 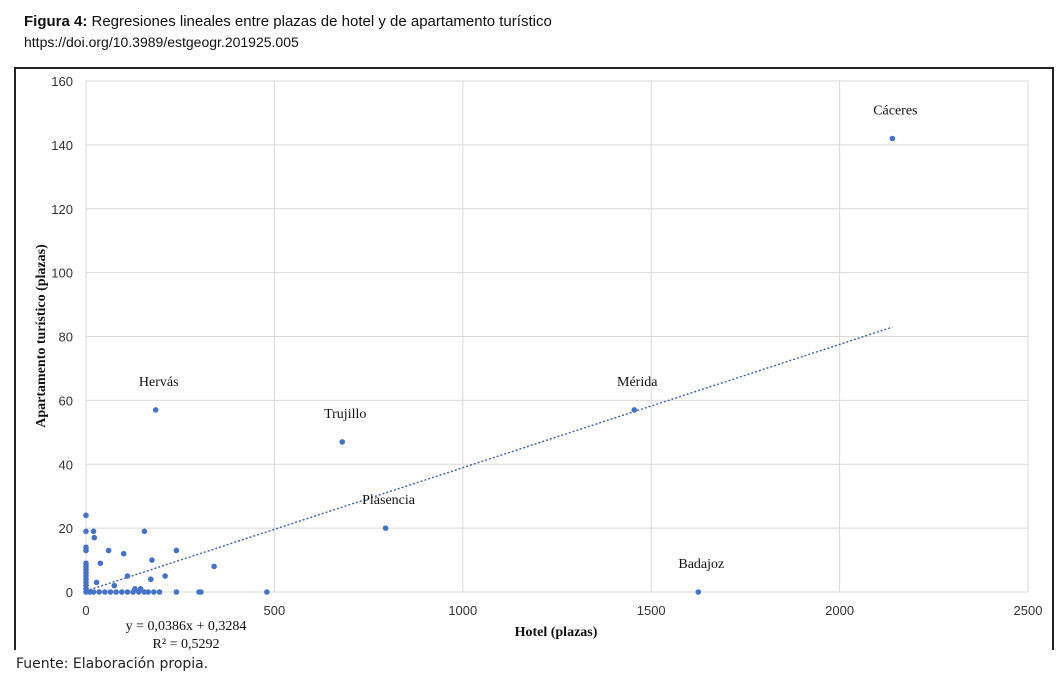 What do you see at coordinates (462, 610) in the screenshot?
I see `x-tick-label: 1000` at bounding box center [462, 610].